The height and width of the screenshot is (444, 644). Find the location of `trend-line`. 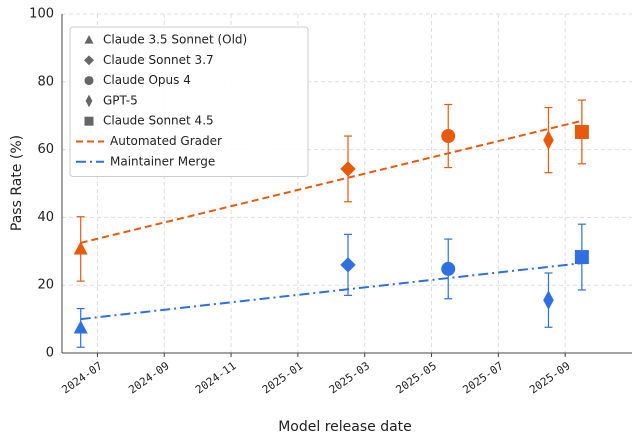

trend-line is located at coordinates (331, 291).